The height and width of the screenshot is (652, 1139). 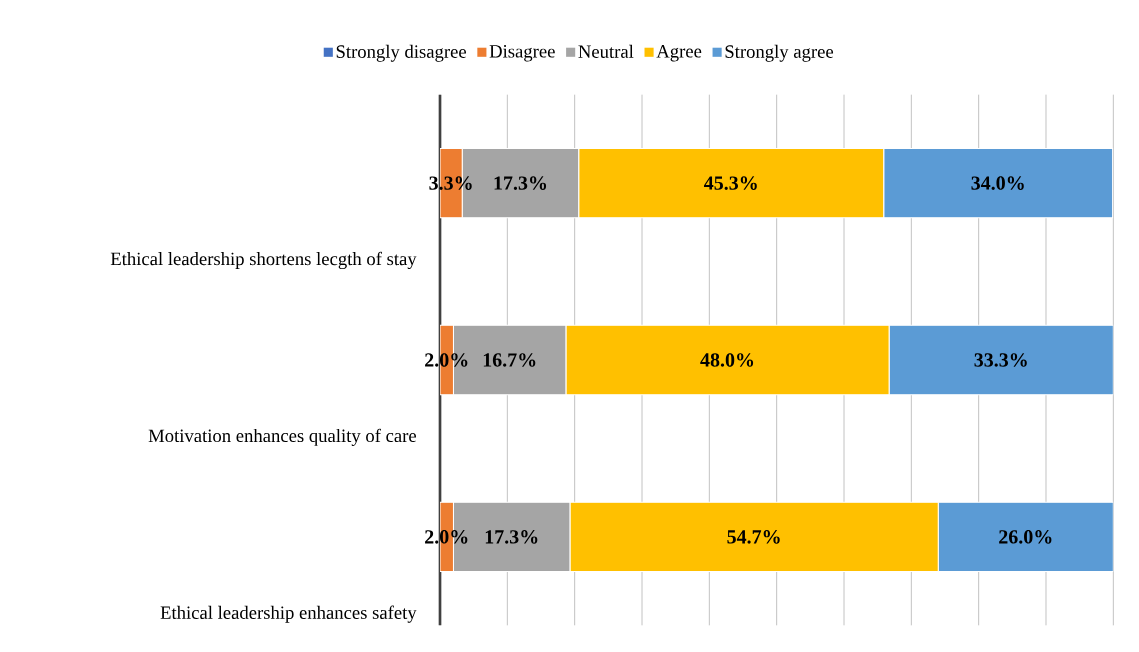 What do you see at coordinates (263, 260) in the screenshot?
I see `y-tick-label: Ethical leadership shortens lecgth of stay` at bounding box center [263, 260].